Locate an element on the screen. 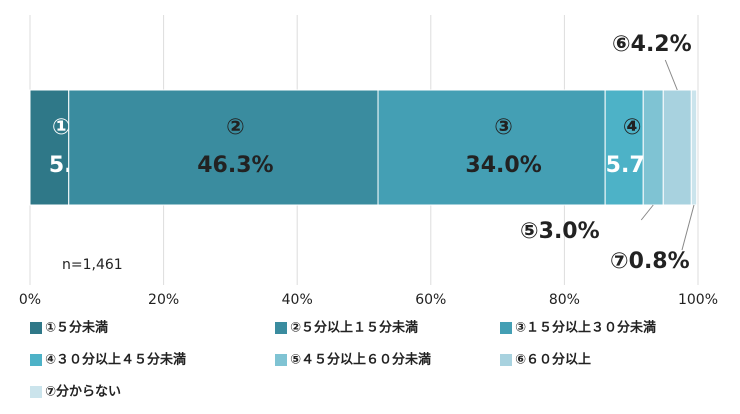  segment-number: ⑤ is located at coordinates (529, 231).